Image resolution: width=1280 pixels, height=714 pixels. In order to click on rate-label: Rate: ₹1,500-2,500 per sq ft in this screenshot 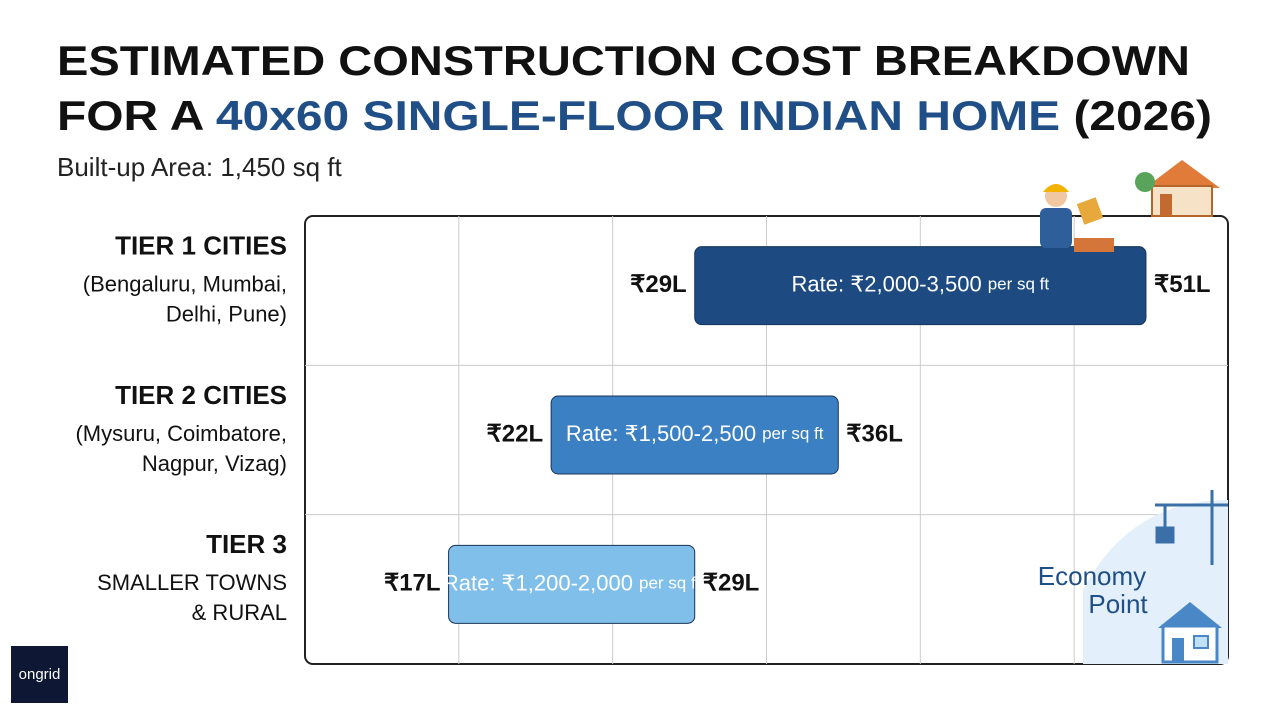, I will do `click(695, 433)`.